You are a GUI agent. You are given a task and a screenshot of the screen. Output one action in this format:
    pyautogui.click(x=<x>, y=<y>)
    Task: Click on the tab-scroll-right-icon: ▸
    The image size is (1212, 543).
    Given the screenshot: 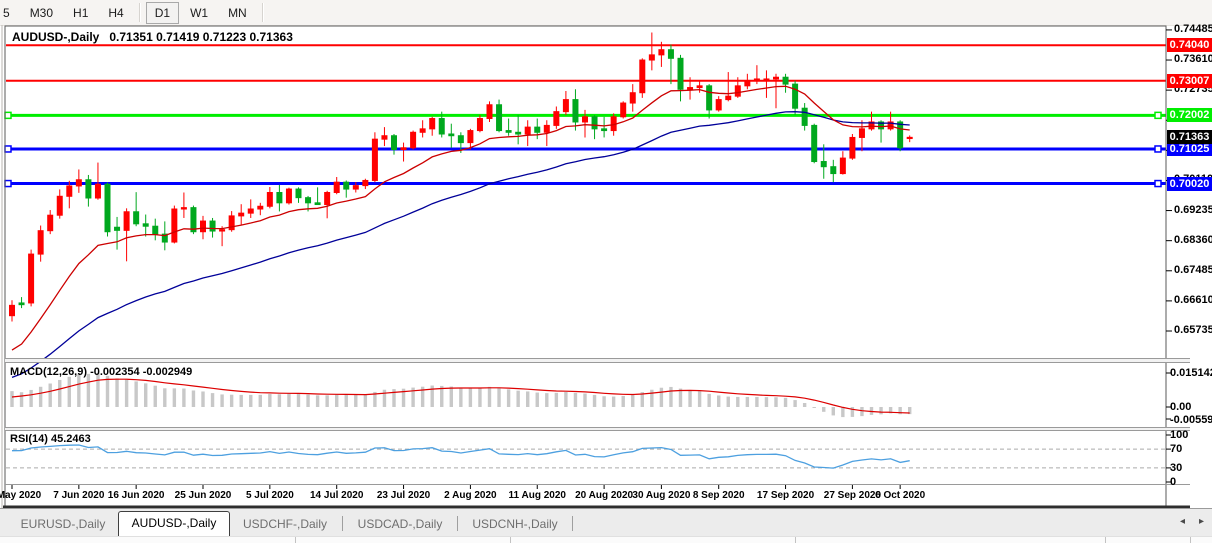 What is the action you would take?
    pyautogui.click(x=1201, y=521)
    